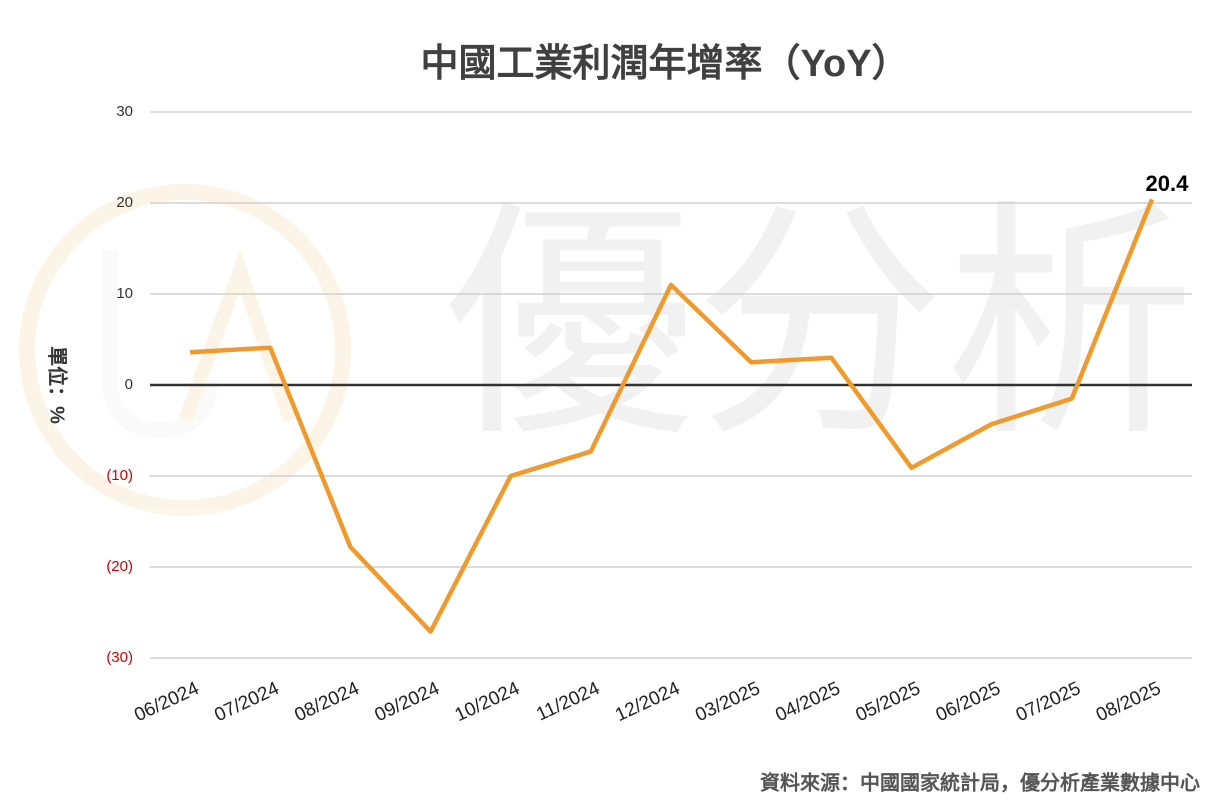 The width and height of the screenshot is (1226, 808). Describe the element at coordinates (129, 384) in the screenshot. I see `y-tick-label: 0` at that location.